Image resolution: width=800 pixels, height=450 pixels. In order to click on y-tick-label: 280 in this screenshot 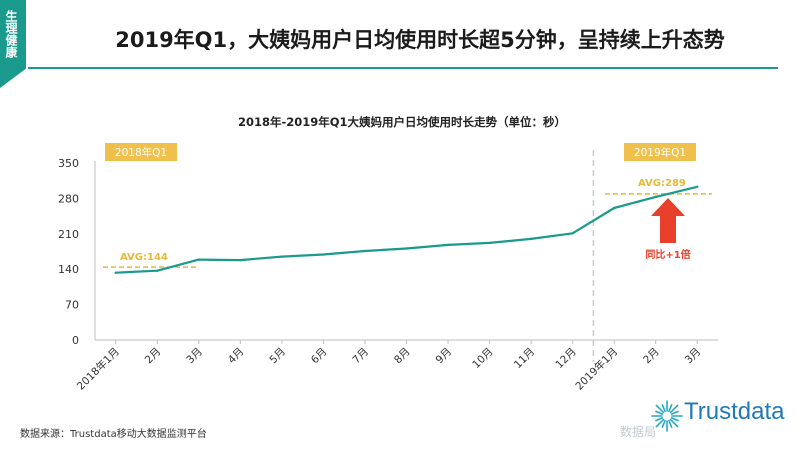, I will do `click(68, 198)`.